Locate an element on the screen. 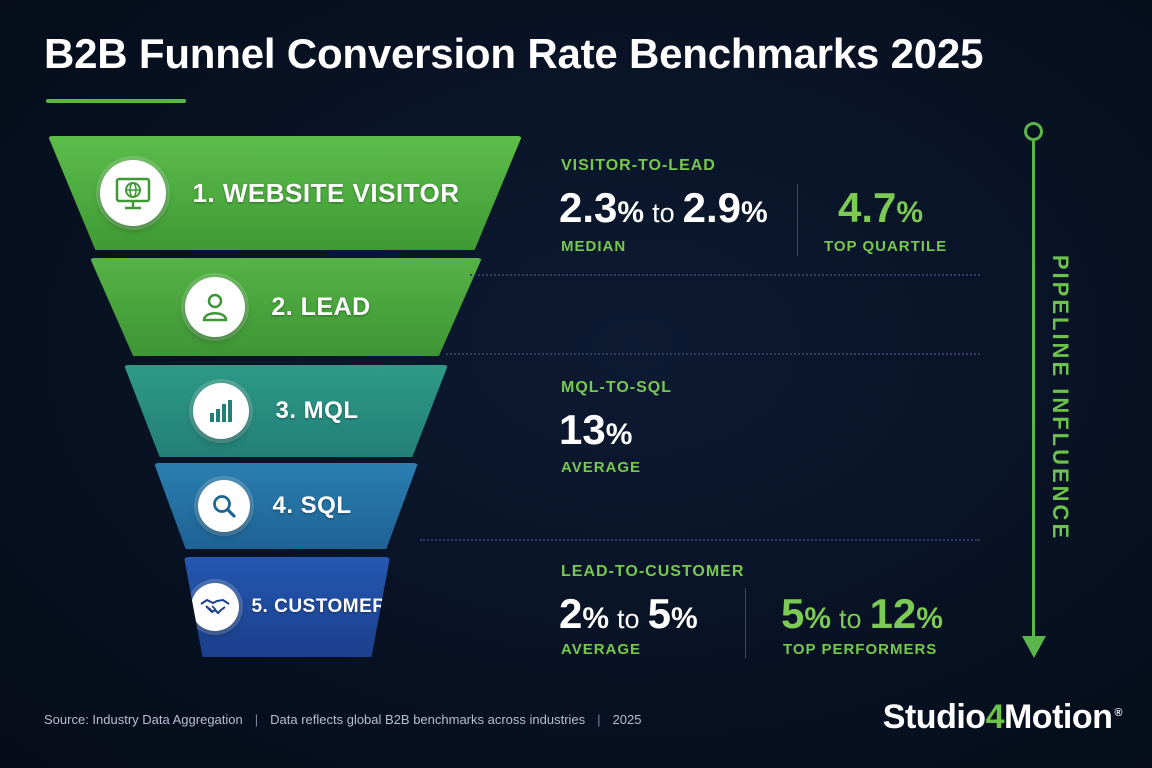 The image size is (1152, 768). pipeline-influence-label: PIPELINE INFLUENCE is located at coordinates (1060, 398).